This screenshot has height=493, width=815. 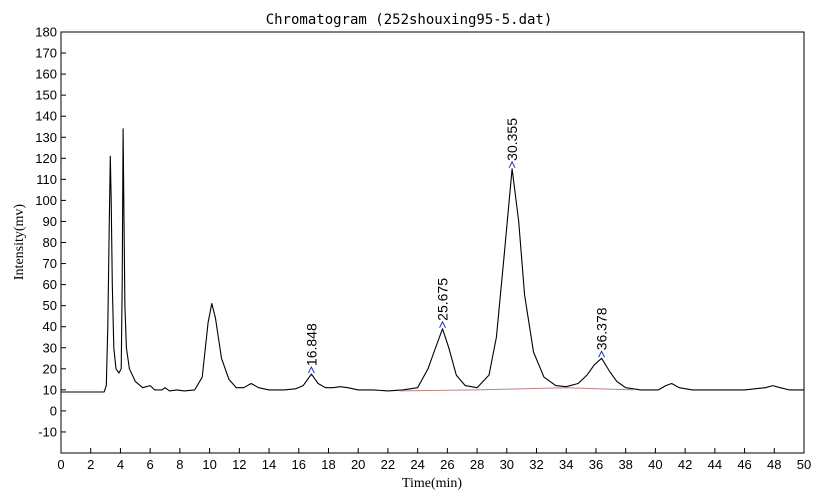 What do you see at coordinates (311, 344) in the screenshot?
I see `peak-label: 16.848` at bounding box center [311, 344].